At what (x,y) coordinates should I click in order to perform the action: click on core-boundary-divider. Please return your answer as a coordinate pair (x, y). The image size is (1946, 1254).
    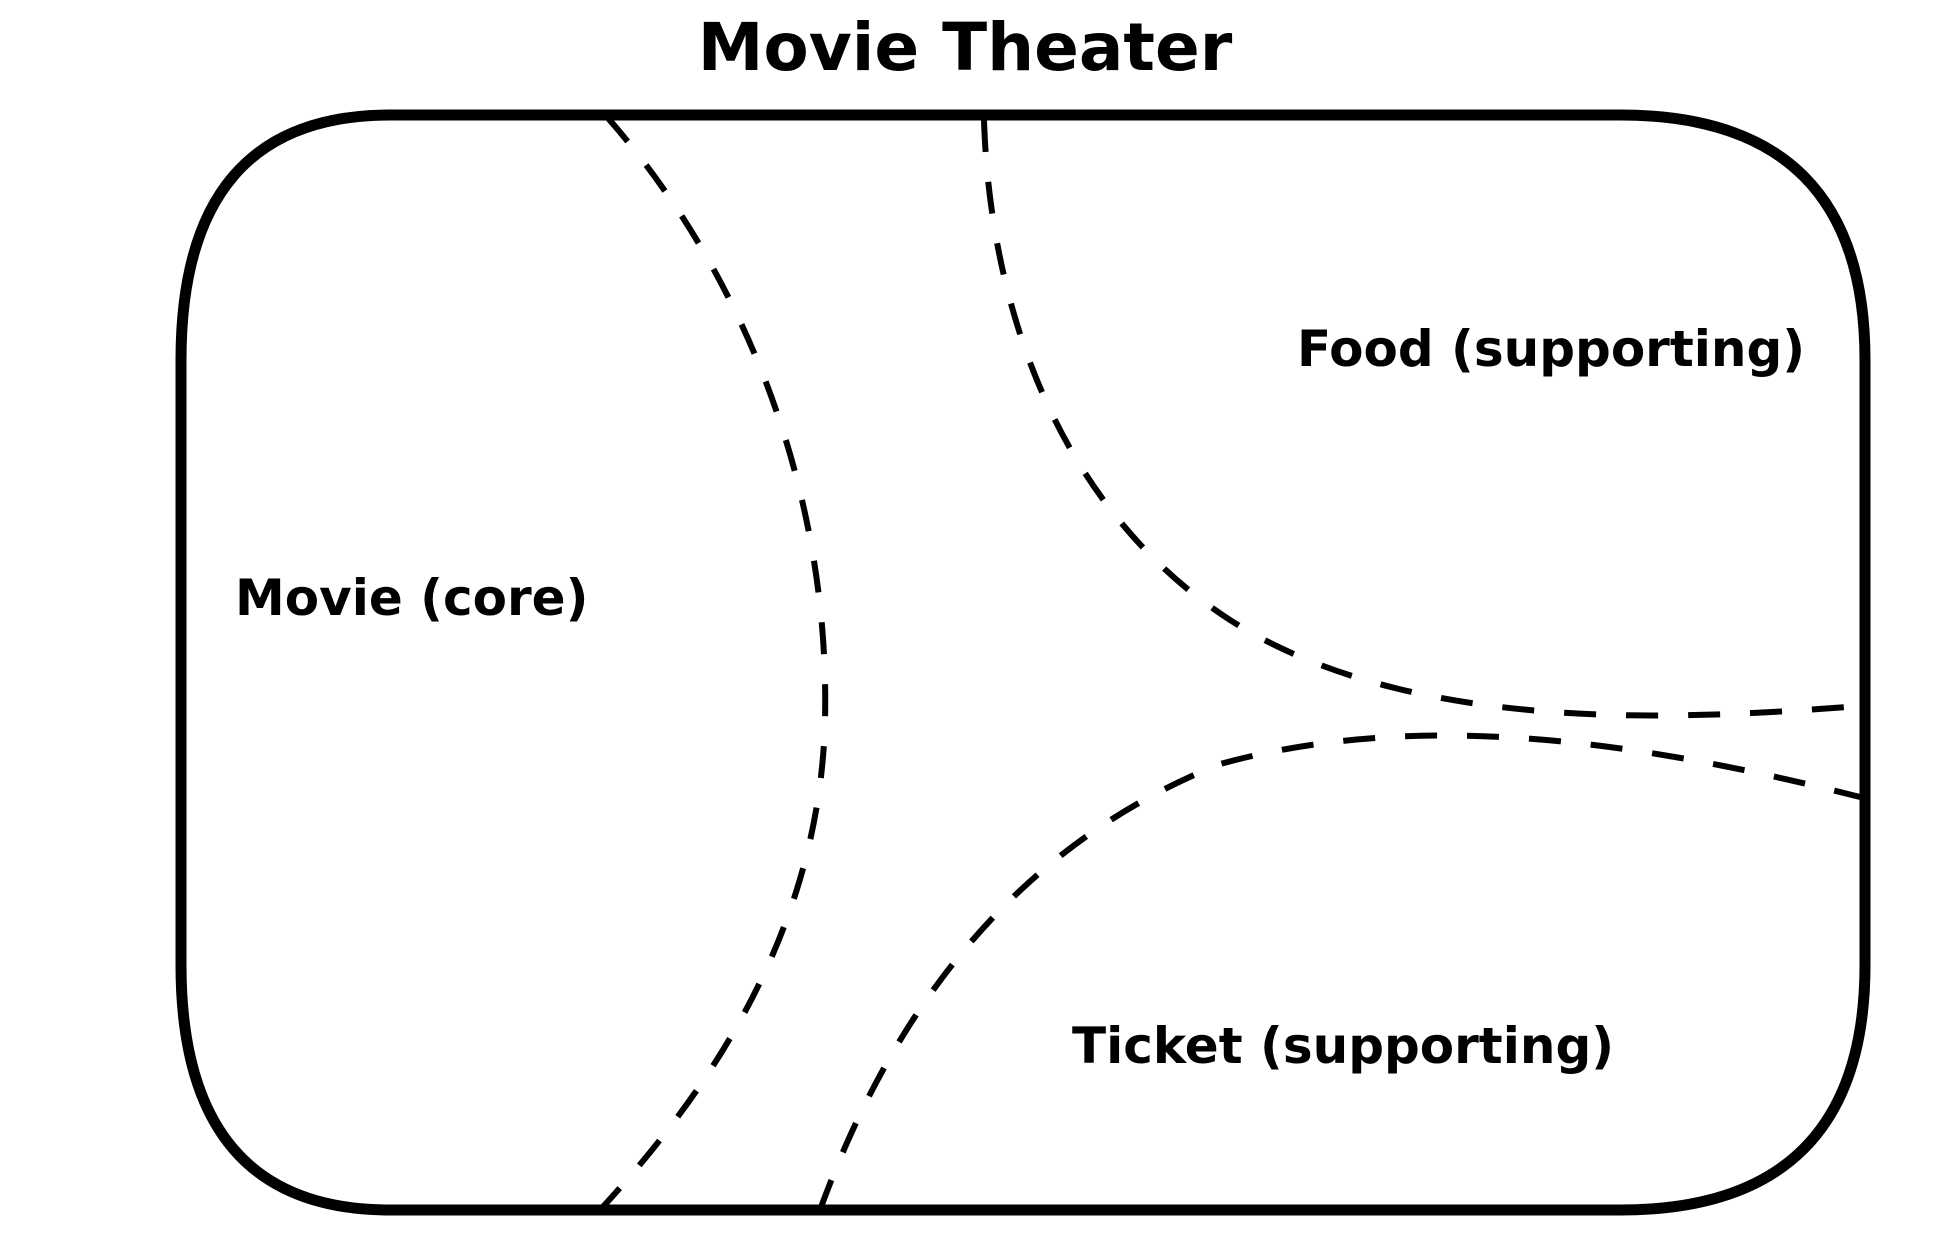
    Looking at the image, I should click on (713, 664).